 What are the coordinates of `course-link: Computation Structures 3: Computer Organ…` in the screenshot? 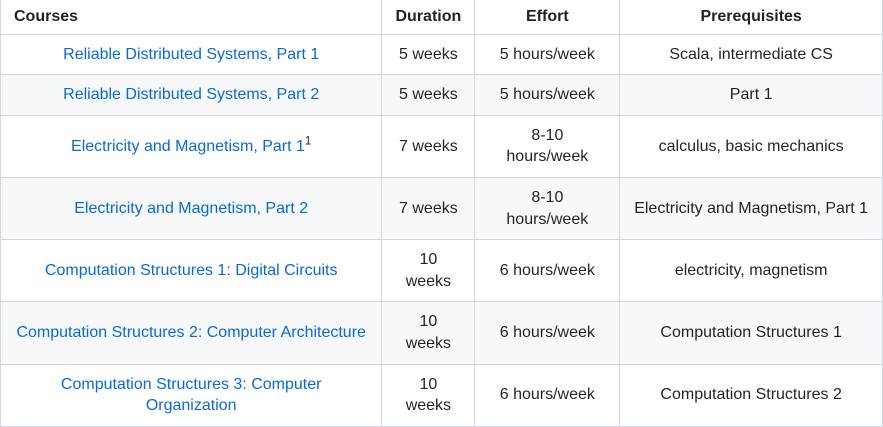 It's located at (191, 395).